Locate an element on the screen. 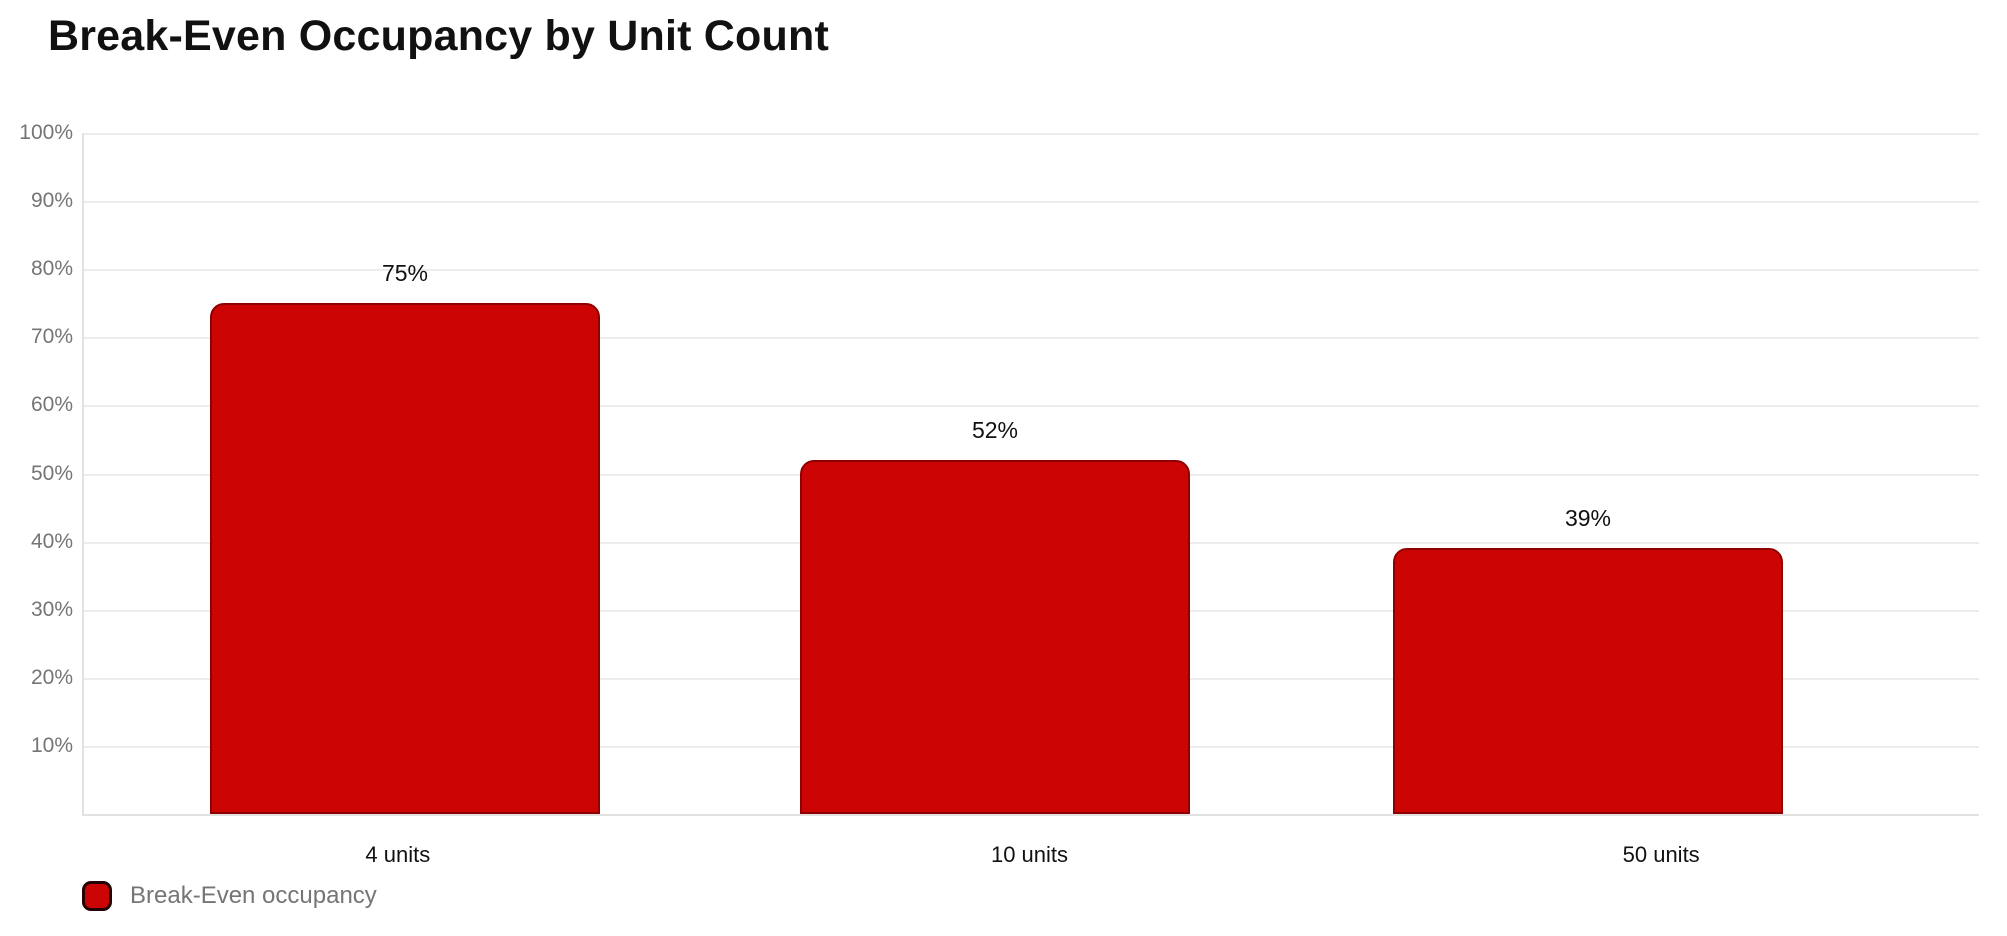 The width and height of the screenshot is (2007, 936). legend-label: Break-Even occupancy is located at coordinates (253, 895).